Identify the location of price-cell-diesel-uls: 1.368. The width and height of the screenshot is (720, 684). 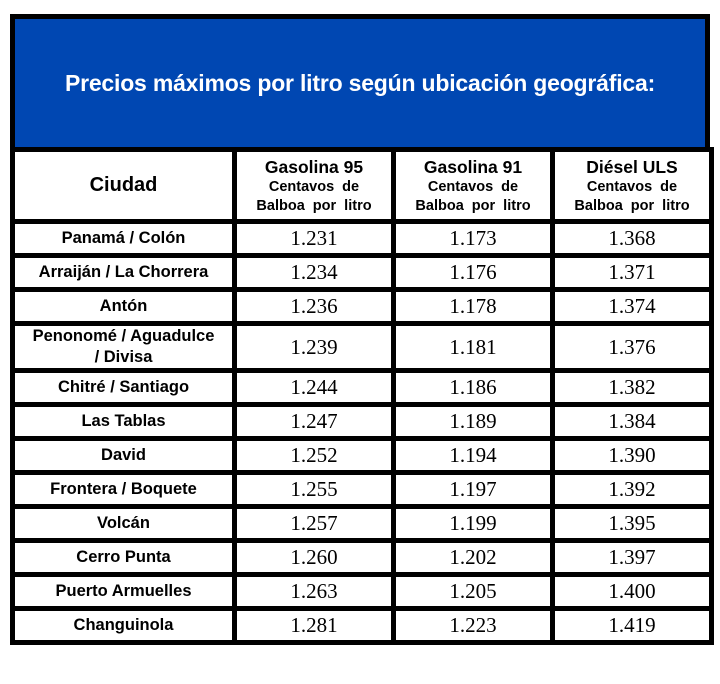
(632, 238).